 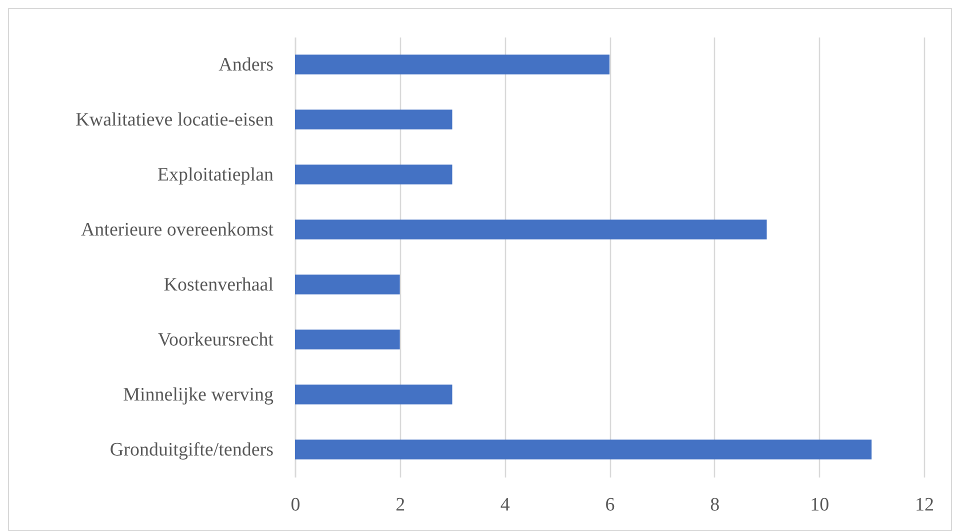 What do you see at coordinates (192, 450) in the screenshot?
I see `y-tick-label: Gronduitgifte/tenders` at bounding box center [192, 450].